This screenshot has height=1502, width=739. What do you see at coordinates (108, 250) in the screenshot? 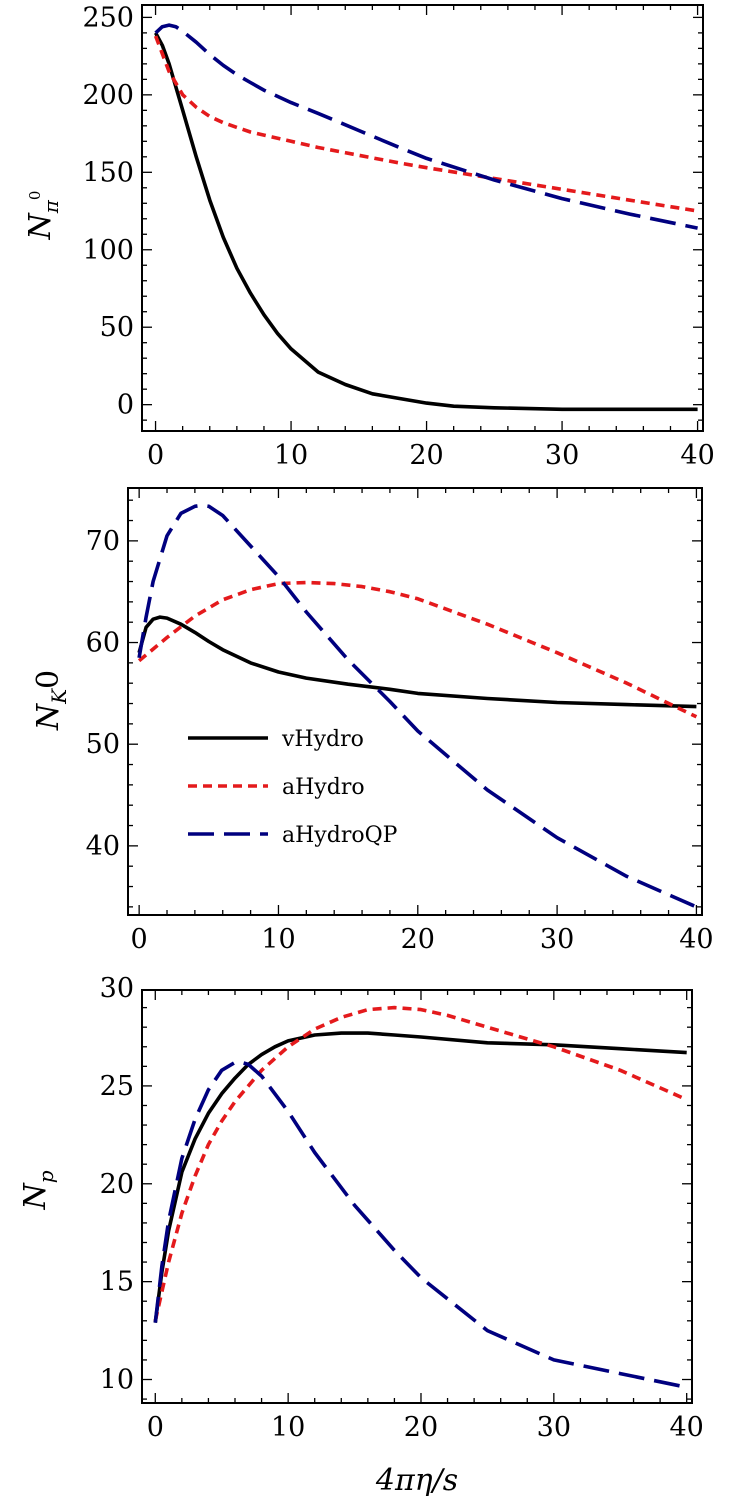
I see `y-tick-label: 100` at bounding box center [108, 250].